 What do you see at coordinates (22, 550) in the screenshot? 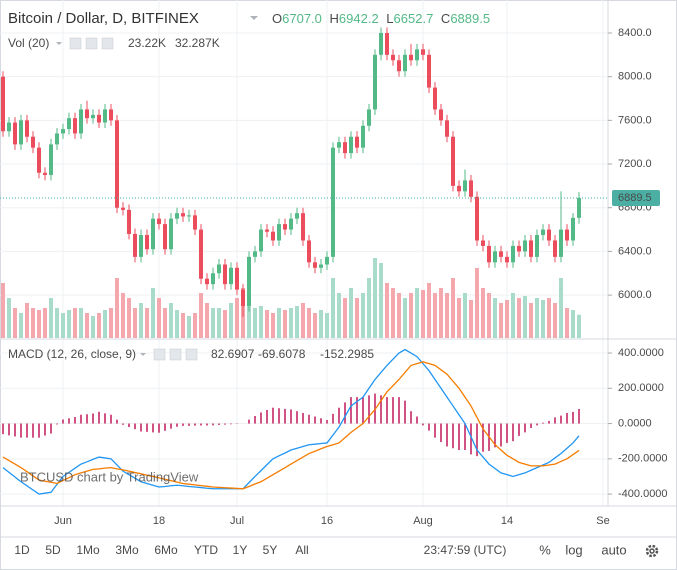
I see `range-button: 1D` at bounding box center [22, 550].